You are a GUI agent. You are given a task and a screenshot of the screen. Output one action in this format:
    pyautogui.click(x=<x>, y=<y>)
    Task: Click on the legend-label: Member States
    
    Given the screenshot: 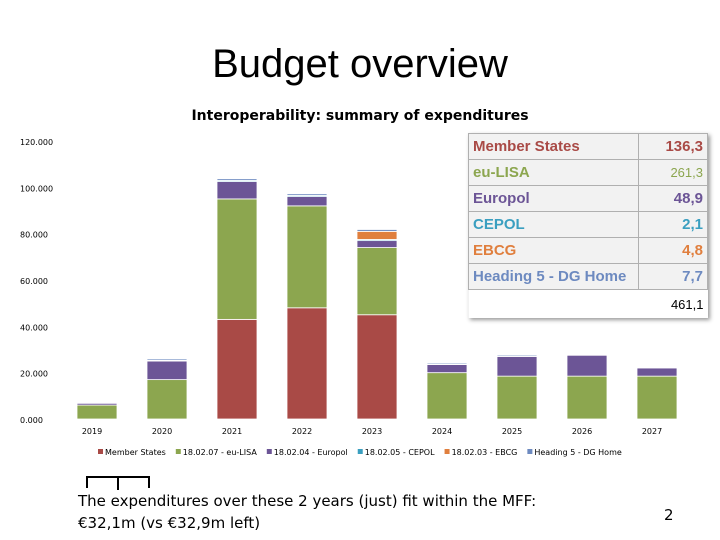 What is the action you would take?
    pyautogui.click(x=135, y=452)
    